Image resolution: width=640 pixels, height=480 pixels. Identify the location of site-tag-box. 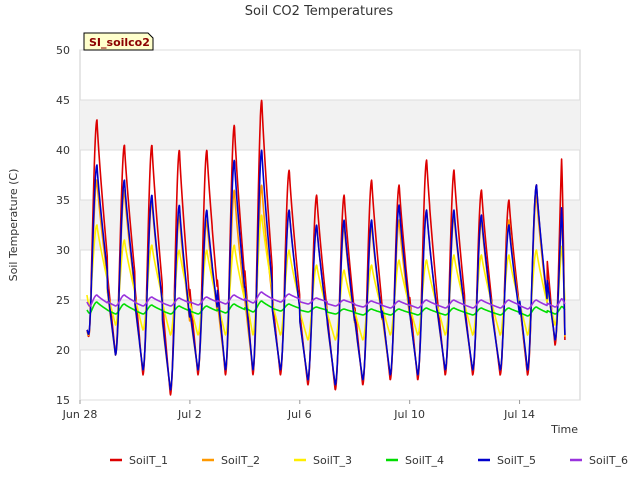
(118, 41).